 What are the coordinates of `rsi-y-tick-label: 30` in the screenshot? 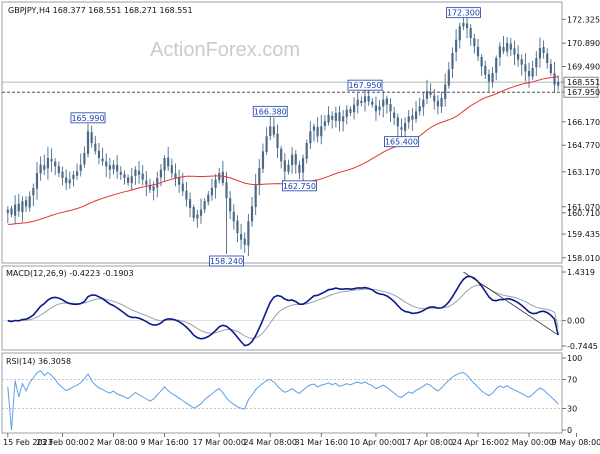 It's located at (572, 408).